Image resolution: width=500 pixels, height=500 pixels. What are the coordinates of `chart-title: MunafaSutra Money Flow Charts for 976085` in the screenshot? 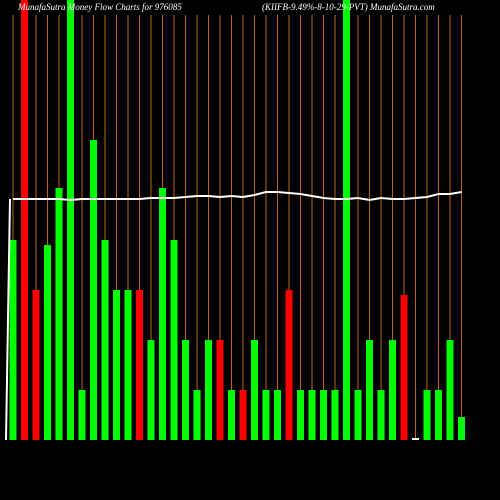 It's located at (99, 7).